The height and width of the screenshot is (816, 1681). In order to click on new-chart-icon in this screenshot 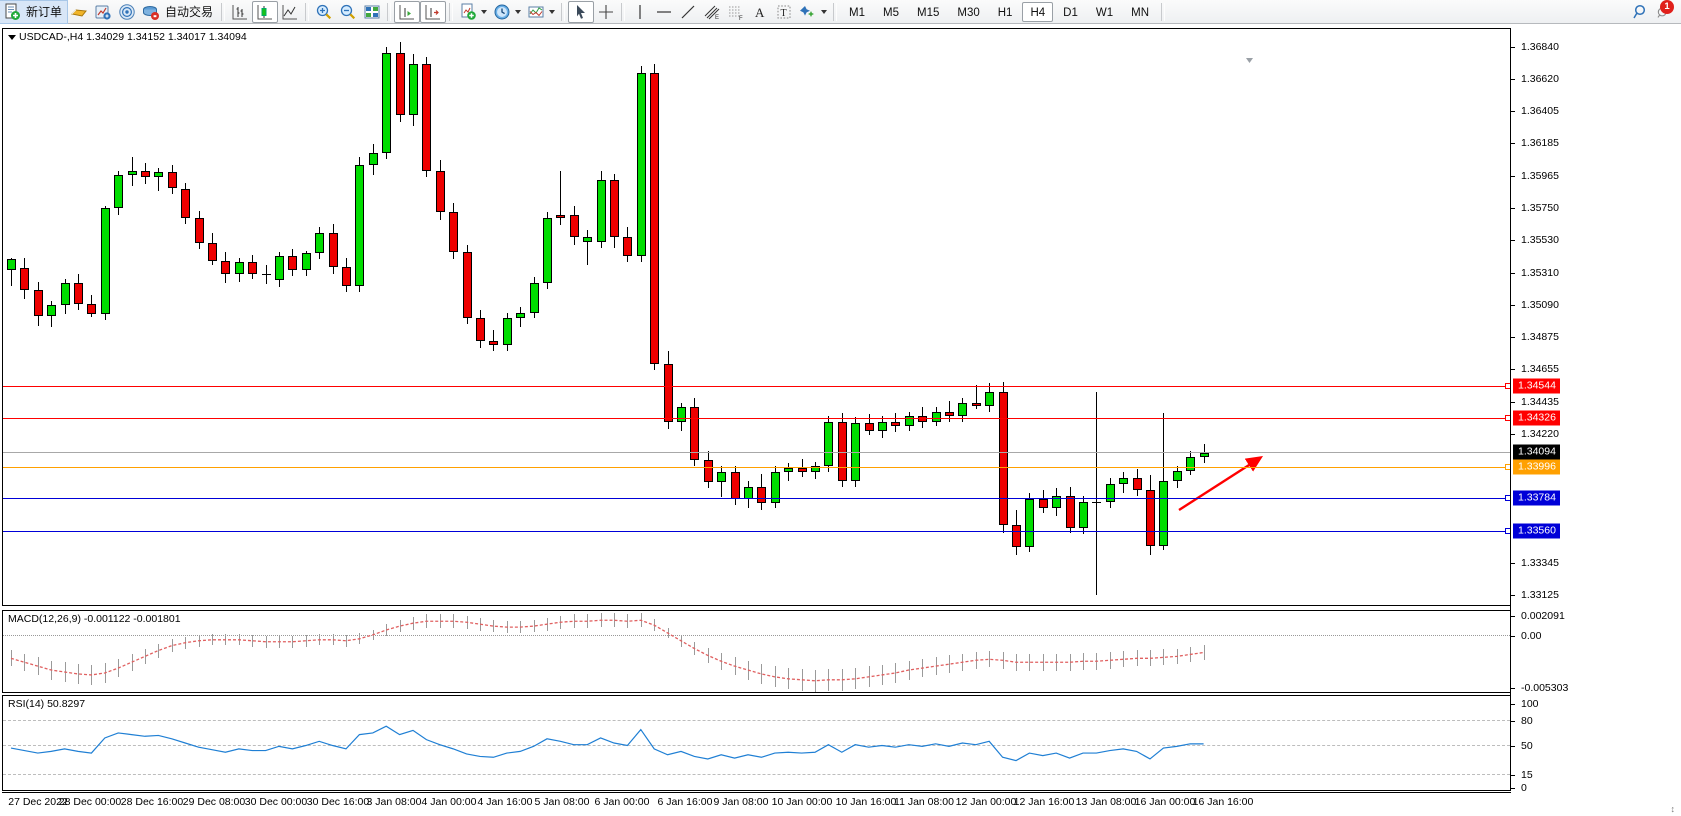, I will do `click(468, 11)`.